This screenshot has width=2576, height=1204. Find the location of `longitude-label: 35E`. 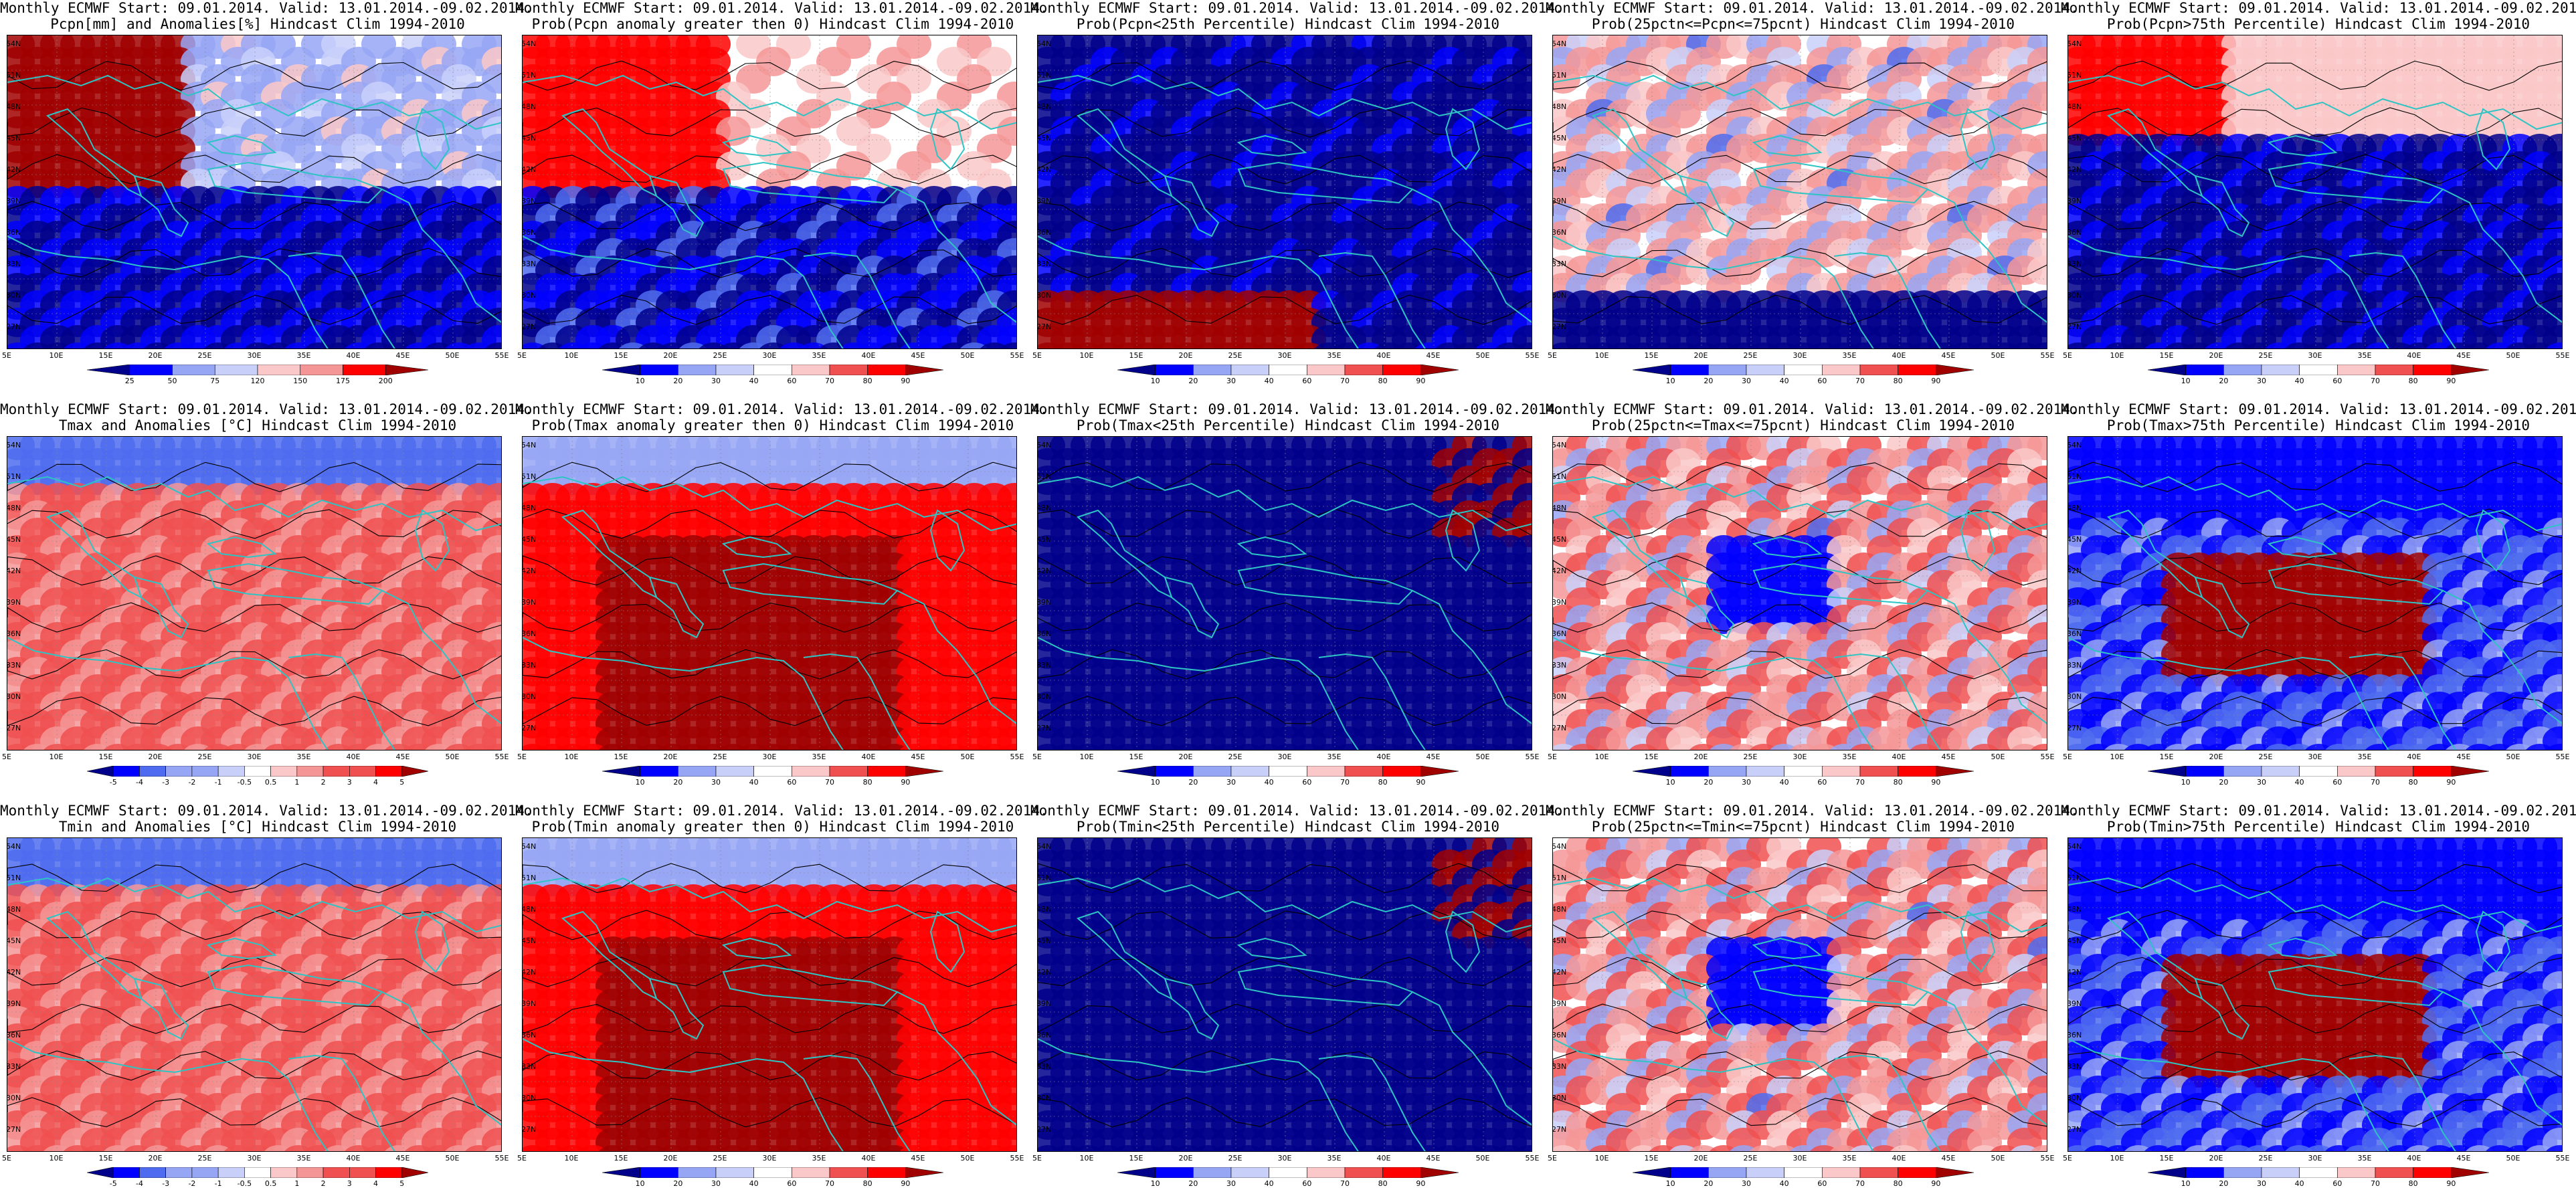

longitude-label: 35E is located at coordinates (1849, 355).